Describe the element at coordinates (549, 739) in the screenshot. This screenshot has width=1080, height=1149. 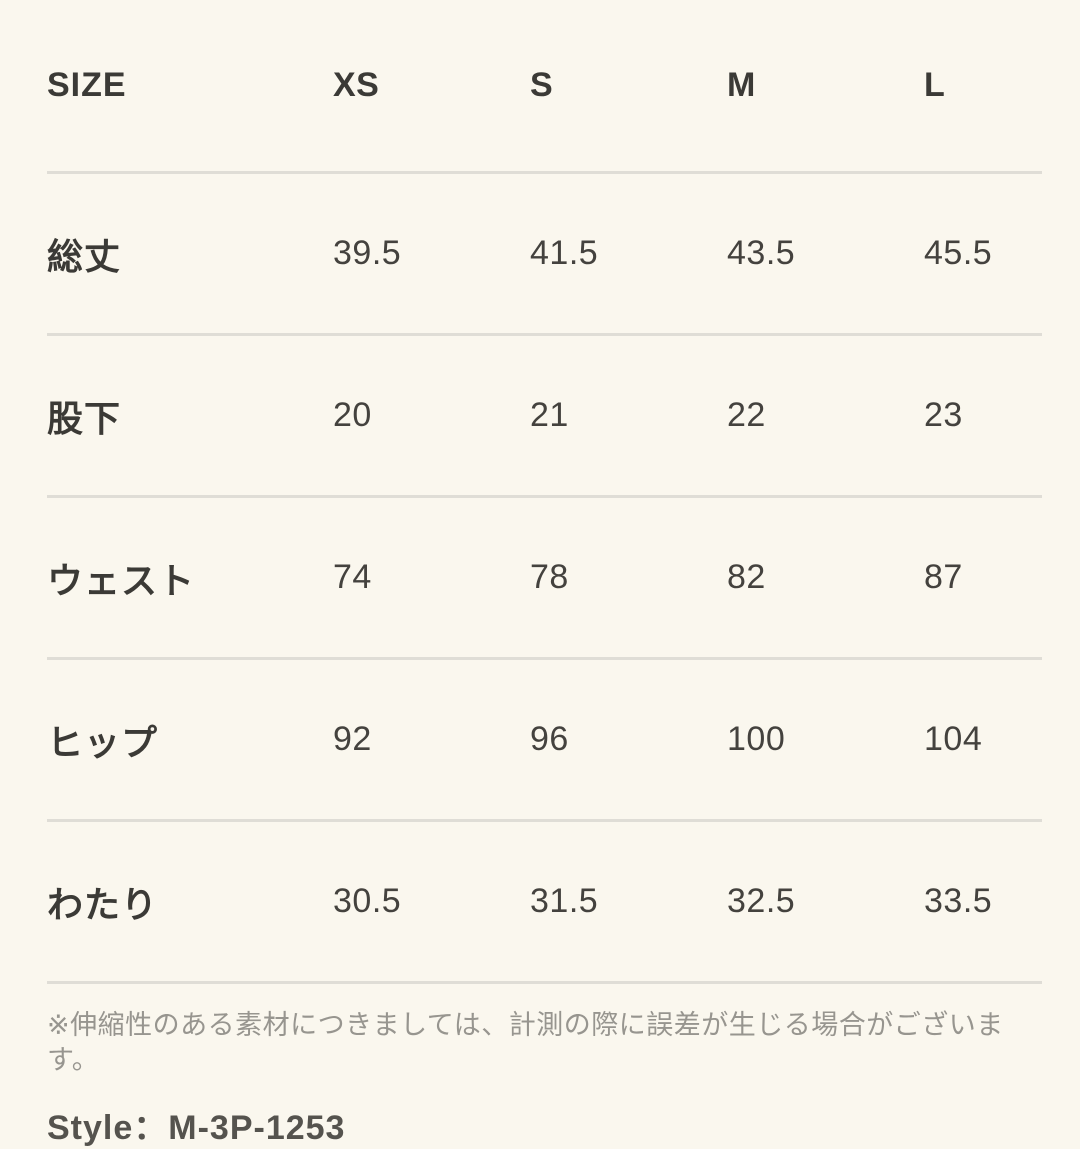
I see `row-value-s: 96` at that location.